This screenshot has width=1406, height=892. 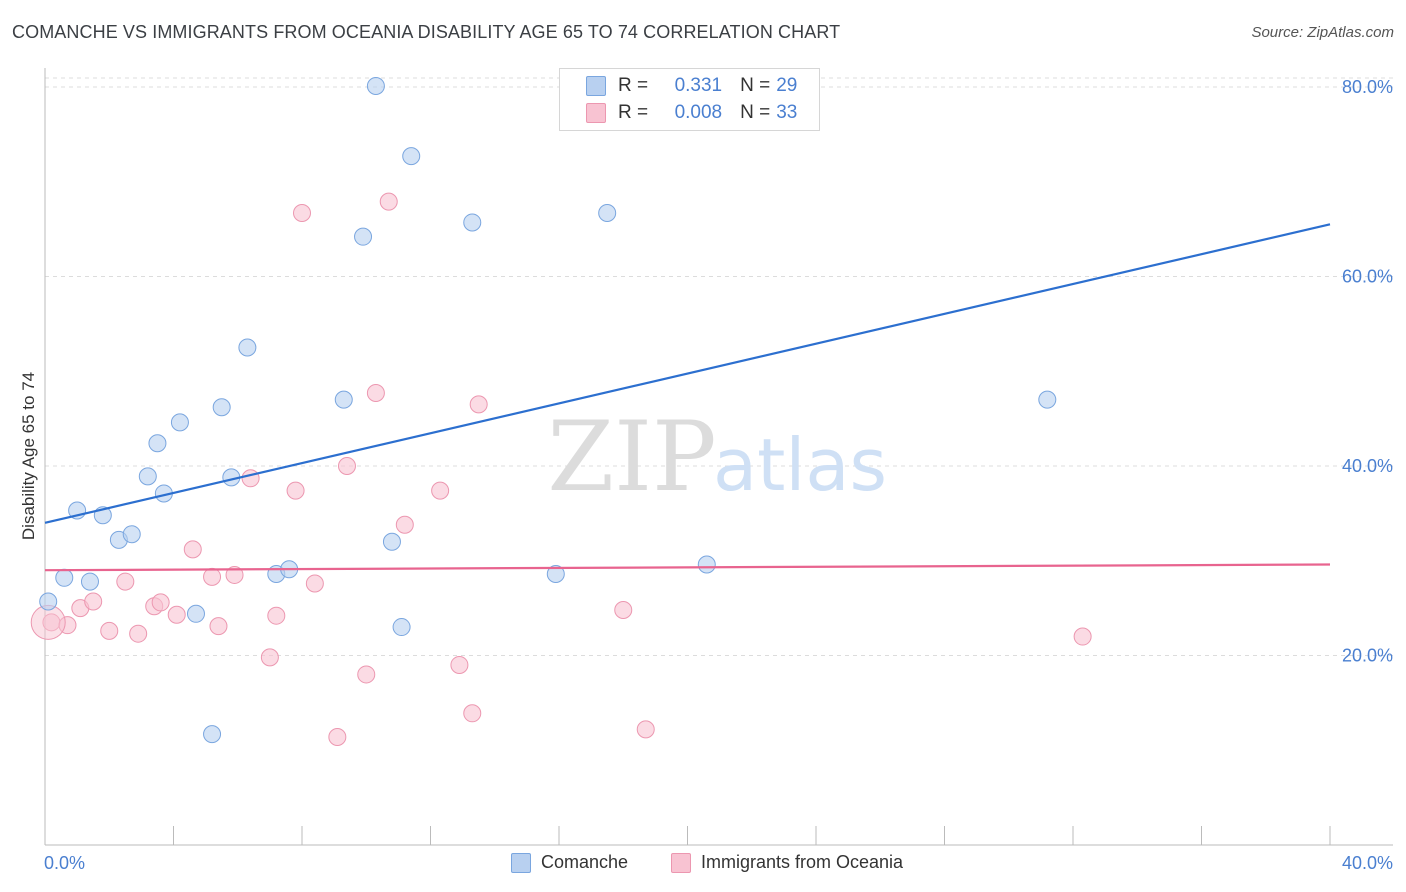 I want to click on legend-r-value: 0.331, so click(x=698, y=85).